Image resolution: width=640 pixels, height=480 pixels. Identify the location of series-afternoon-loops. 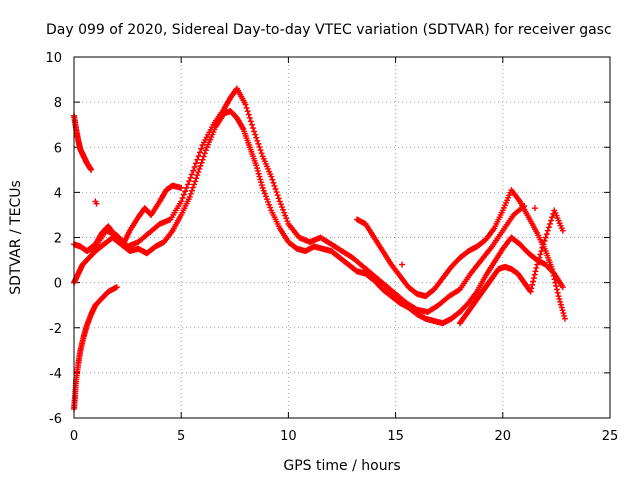
(461, 254).